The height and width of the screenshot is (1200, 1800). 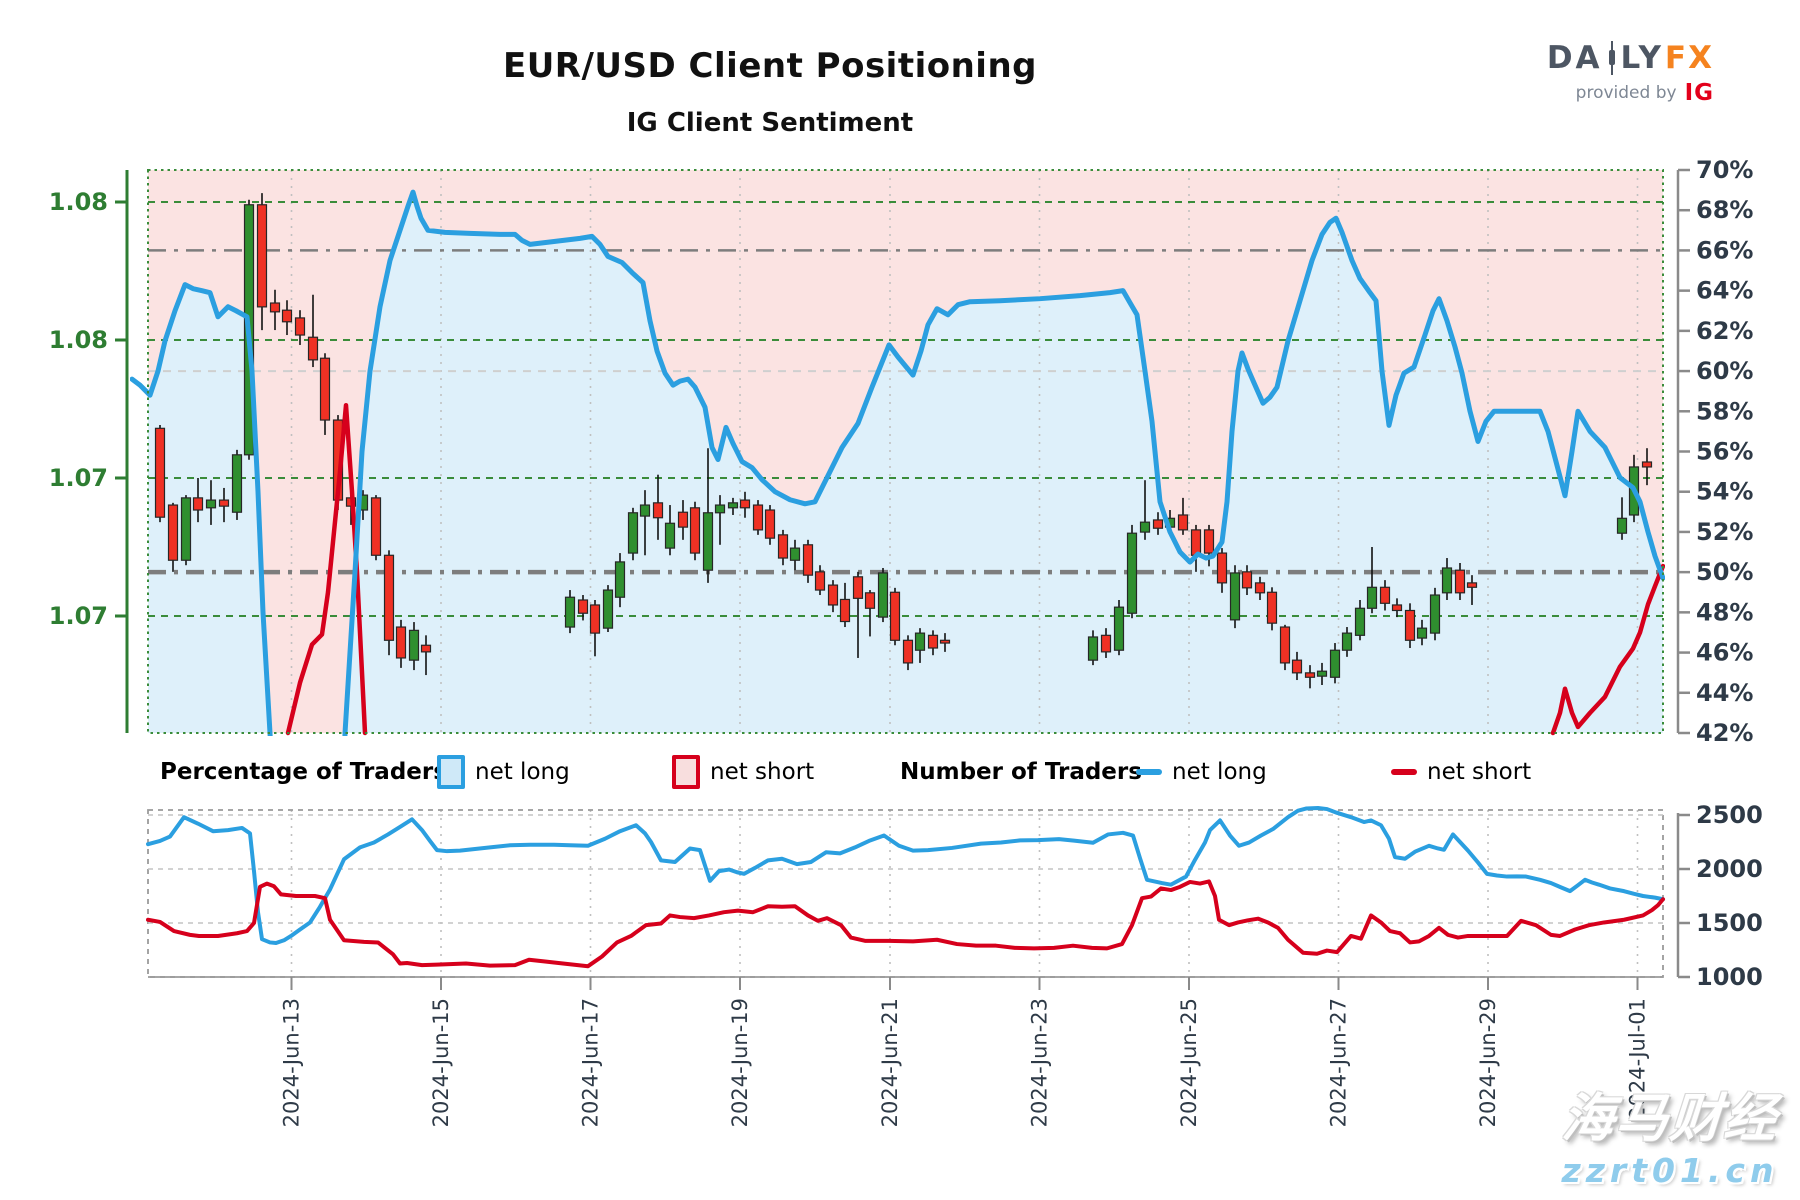 What do you see at coordinates (1339, 1062) in the screenshot?
I see `svg-text: 2024-Jun-27` at bounding box center [1339, 1062].